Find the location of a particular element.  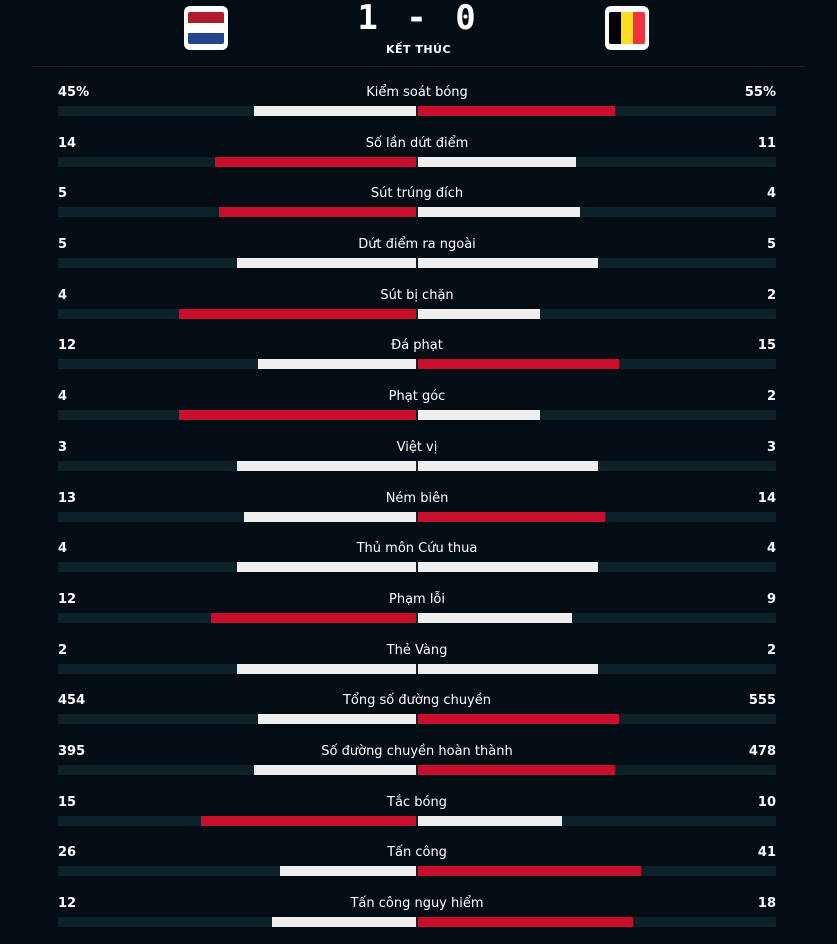

stat-row: Tấn công 26 41 is located at coordinates (417, 869).